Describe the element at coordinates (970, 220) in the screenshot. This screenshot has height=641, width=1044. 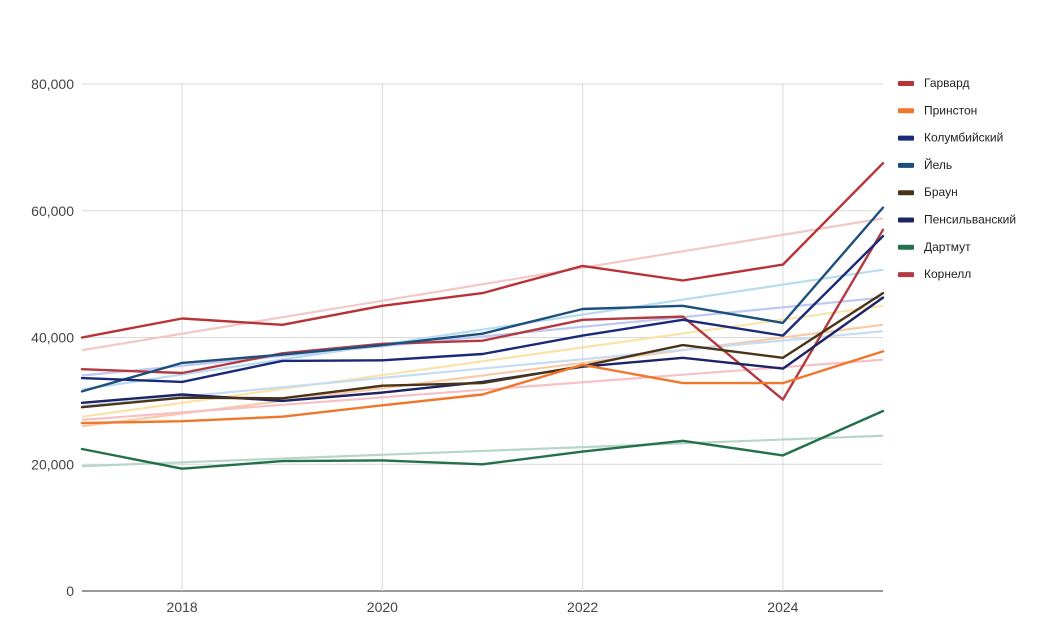
I see `legend-label: Пенсильванский` at that location.